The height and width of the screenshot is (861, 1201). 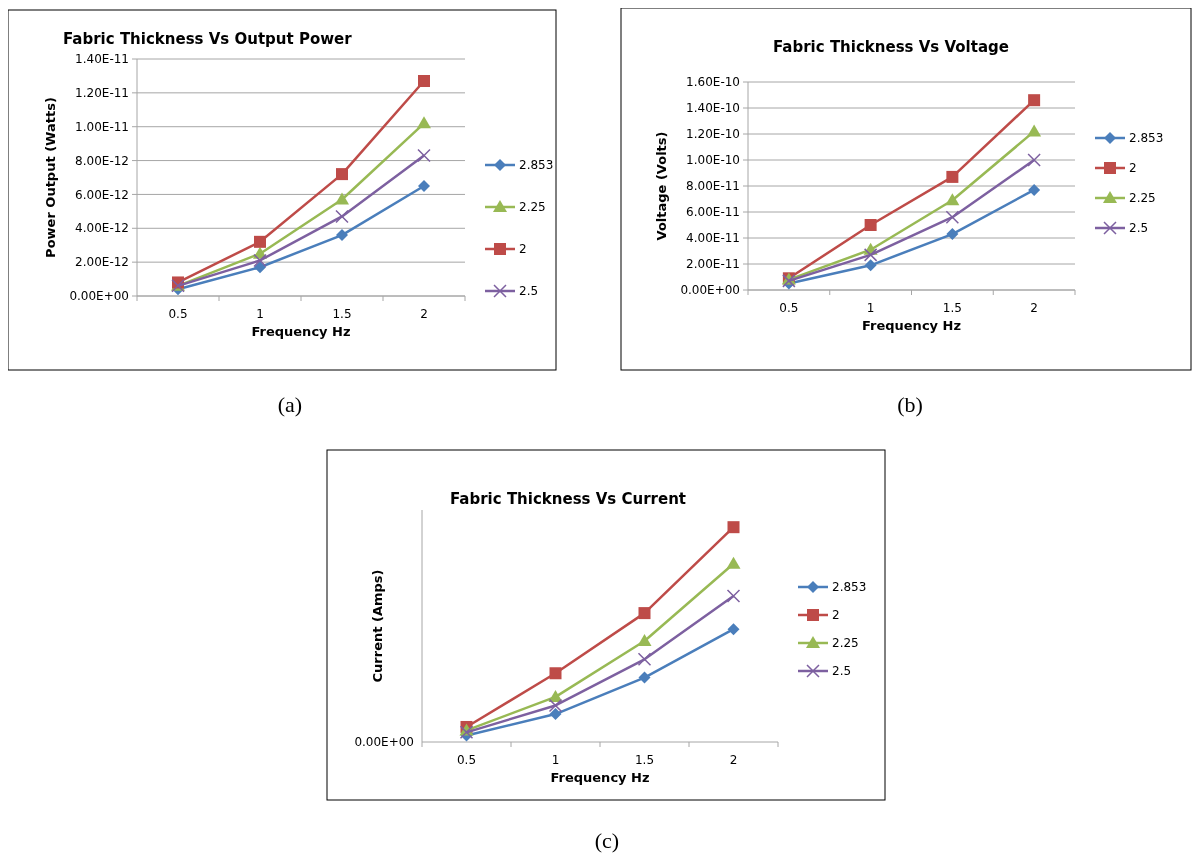 I want to click on y-tick-label: 4.00E-12, so click(x=102, y=228).